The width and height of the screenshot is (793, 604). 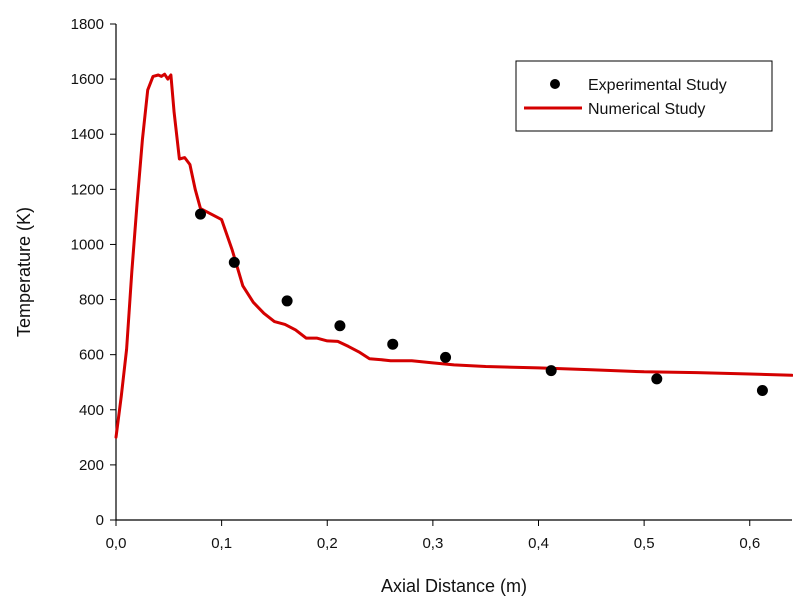 What do you see at coordinates (91, 355) in the screenshot?
I see `y-tick-label: 600` at bounding box center [91, 355].